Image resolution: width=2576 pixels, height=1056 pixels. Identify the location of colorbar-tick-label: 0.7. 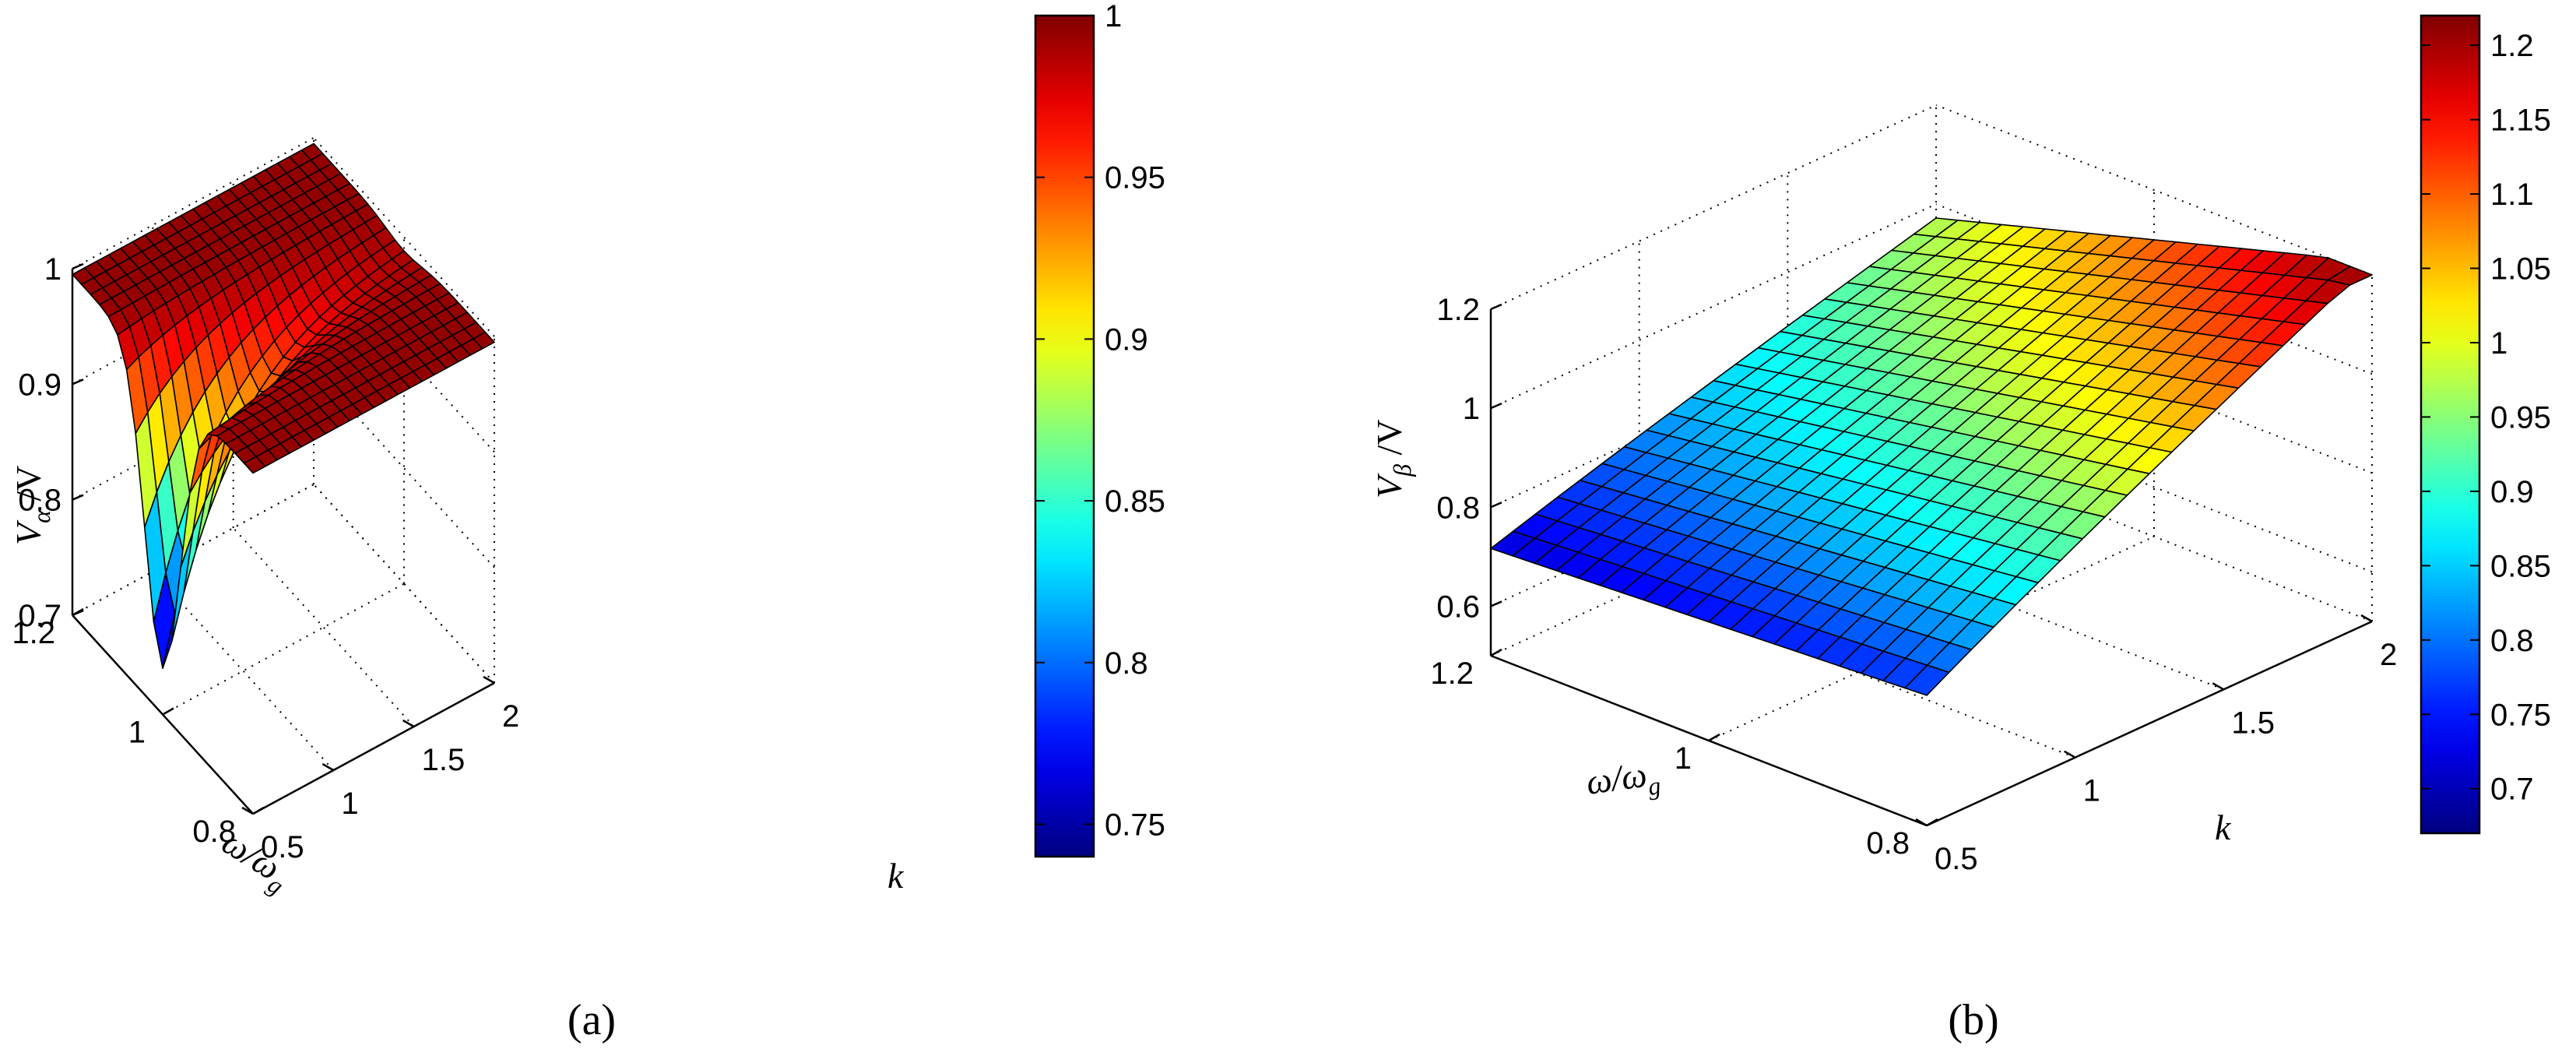
(2512, 790).